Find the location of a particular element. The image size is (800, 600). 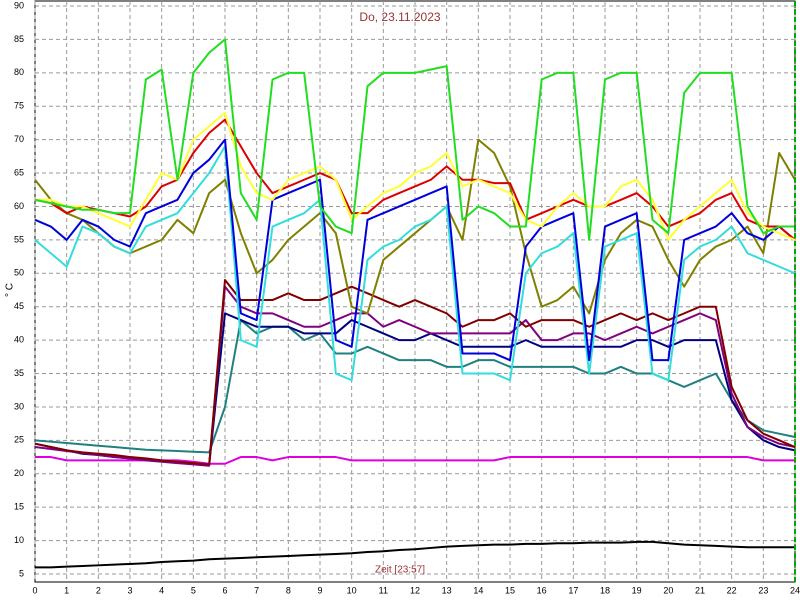

y-tick-label: 90 is located at coordinates (19, 5).